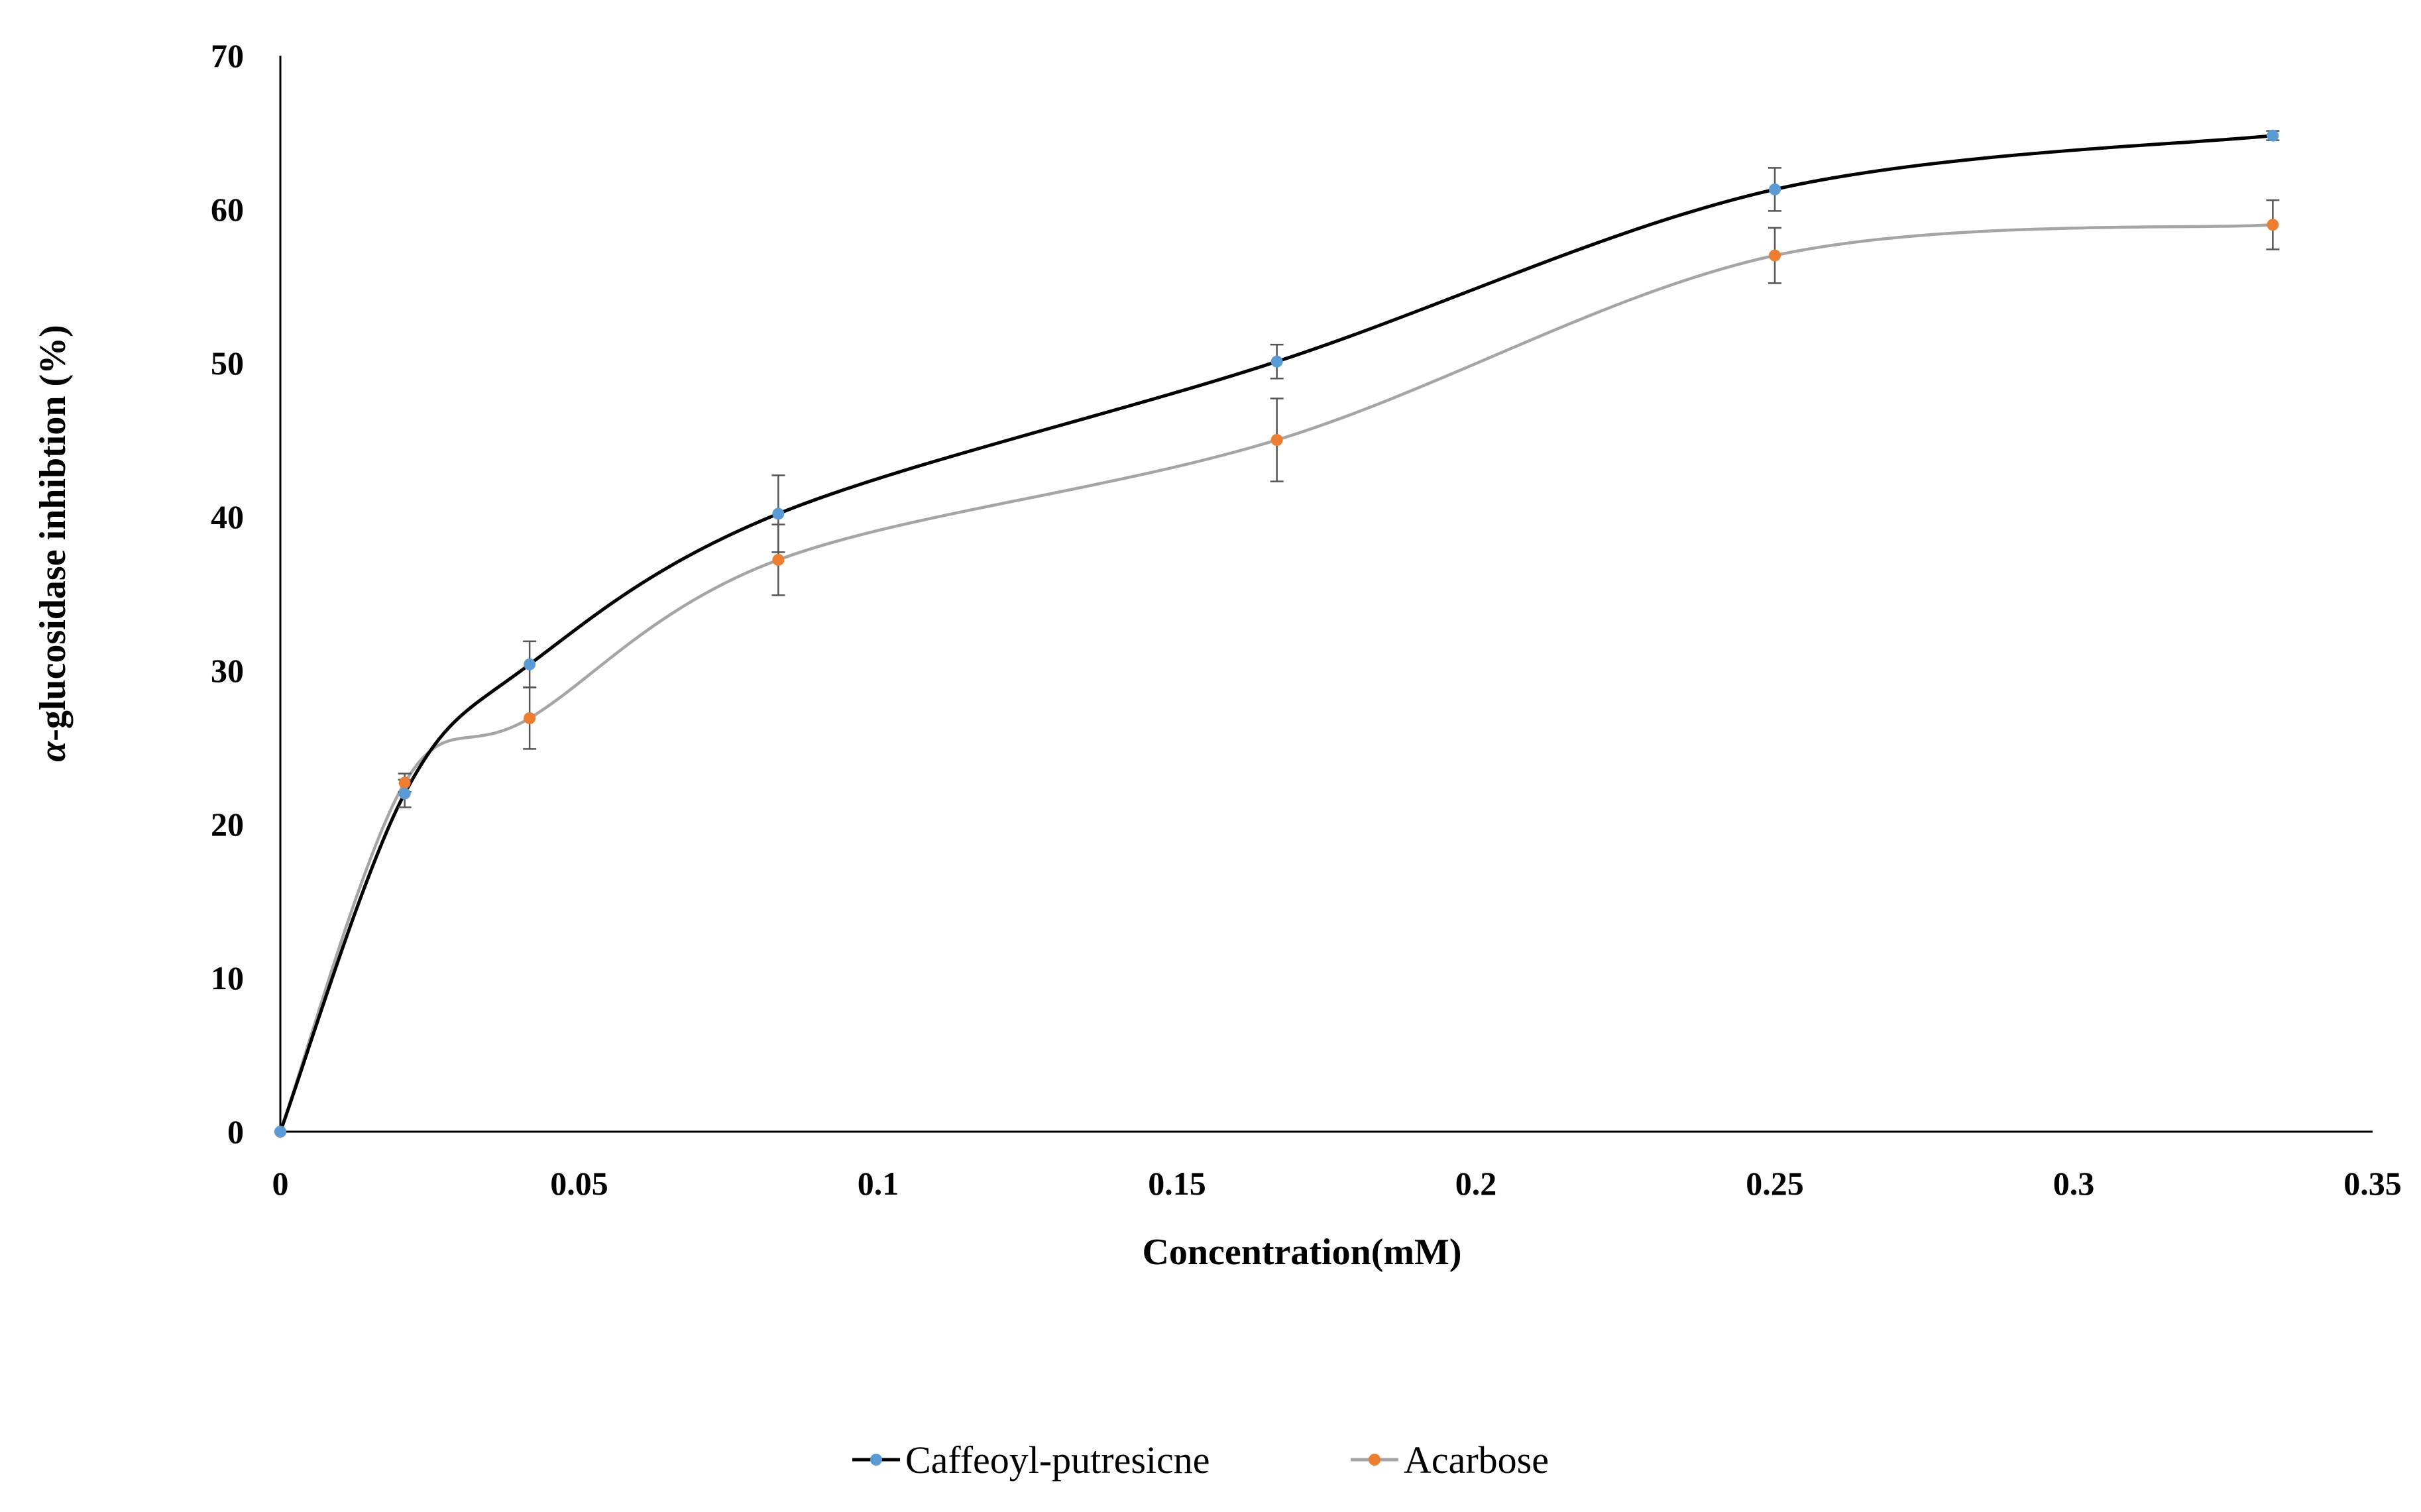 The width and height of the screenshot is (2421, 1512). Describe the element at coordinates (1057, 1460) in the screenshot. I see `legend-label: Caffeoyl-putresicne` at that location.